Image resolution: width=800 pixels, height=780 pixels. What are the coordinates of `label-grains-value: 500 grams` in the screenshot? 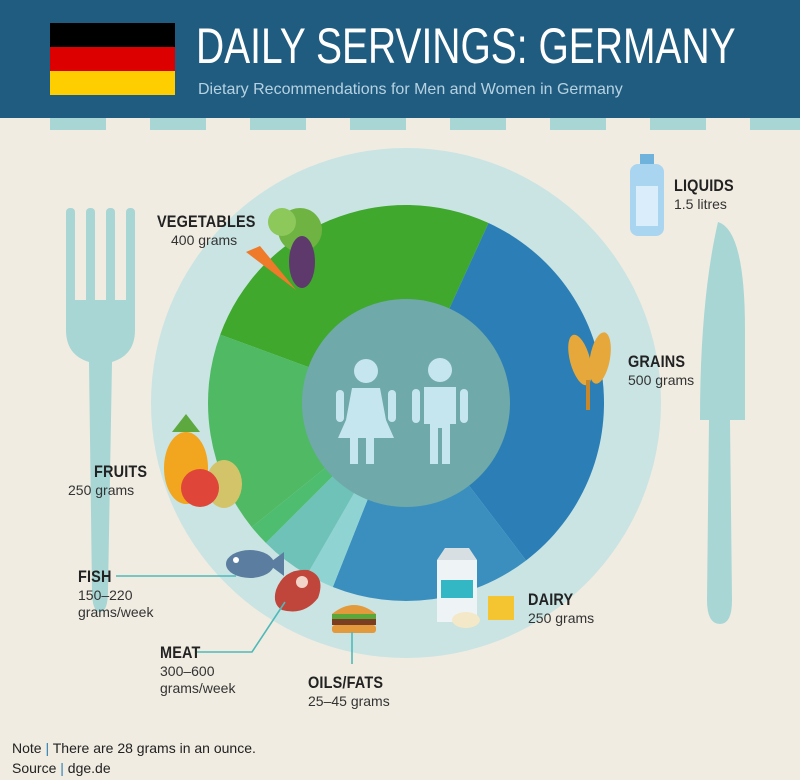 It's located at (661, 380).